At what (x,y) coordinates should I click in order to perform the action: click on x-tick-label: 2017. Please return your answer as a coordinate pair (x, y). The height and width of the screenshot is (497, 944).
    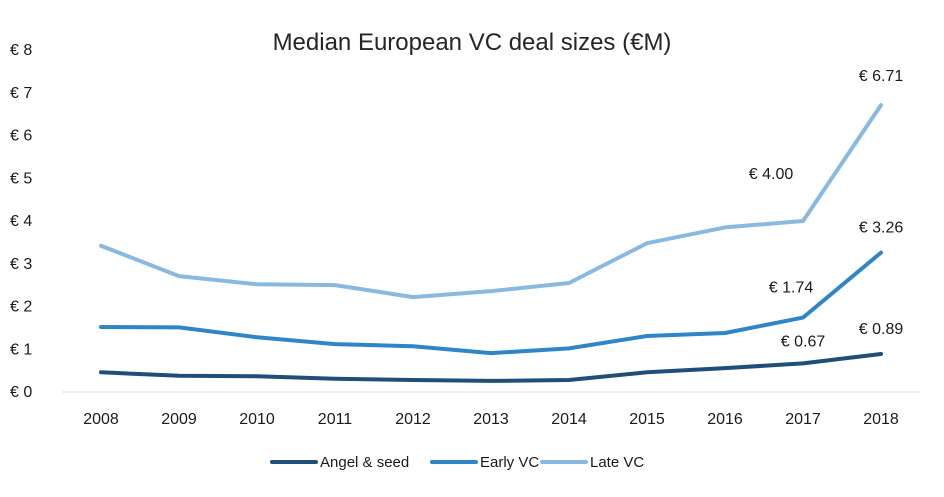
    Looking at the image, I should click on (803, 419).